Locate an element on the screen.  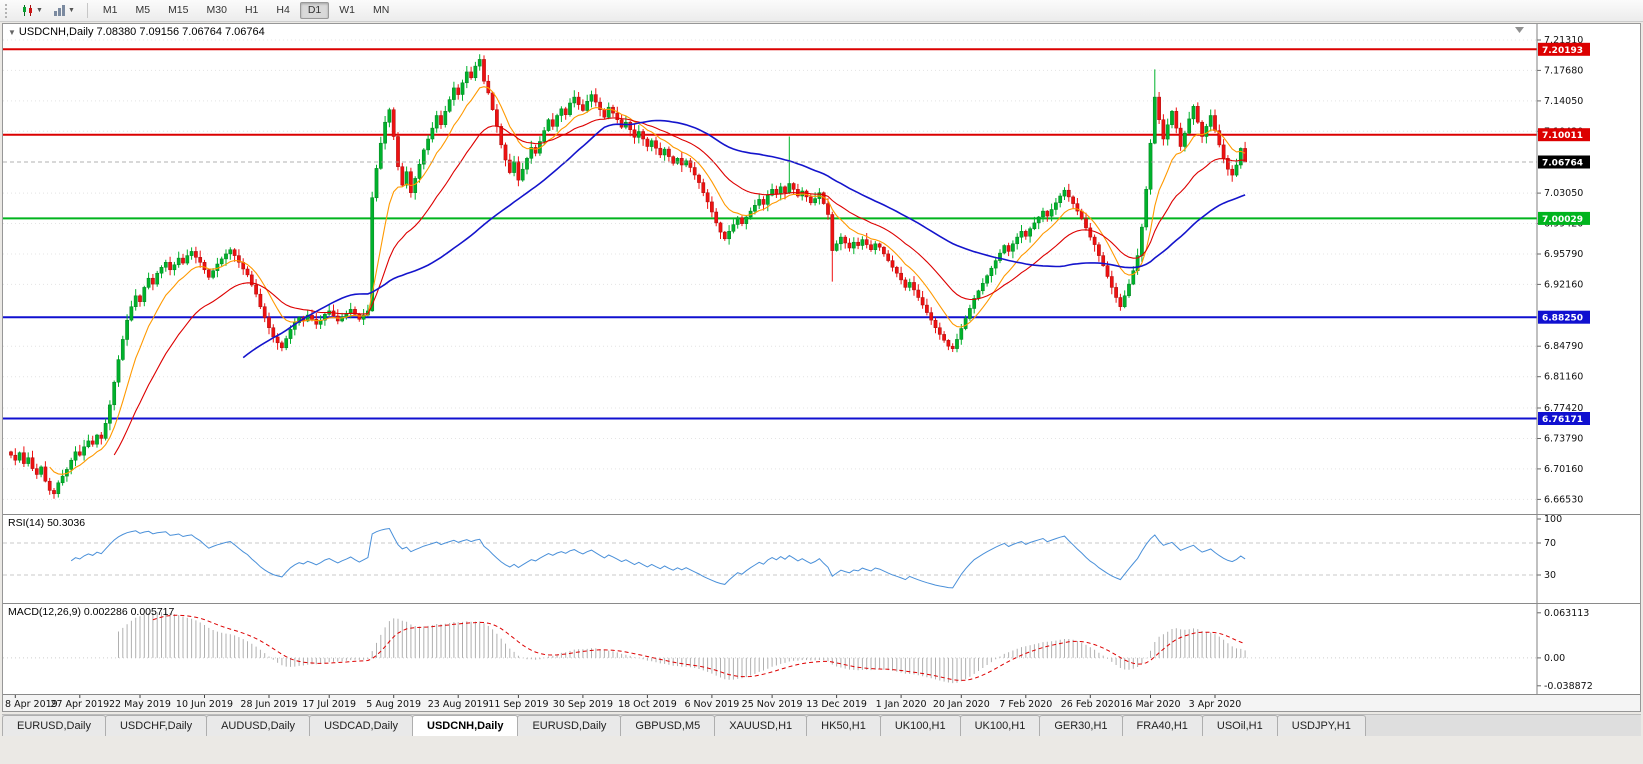
svg-text: 7.10011 is located at coordinates (1562, 136).